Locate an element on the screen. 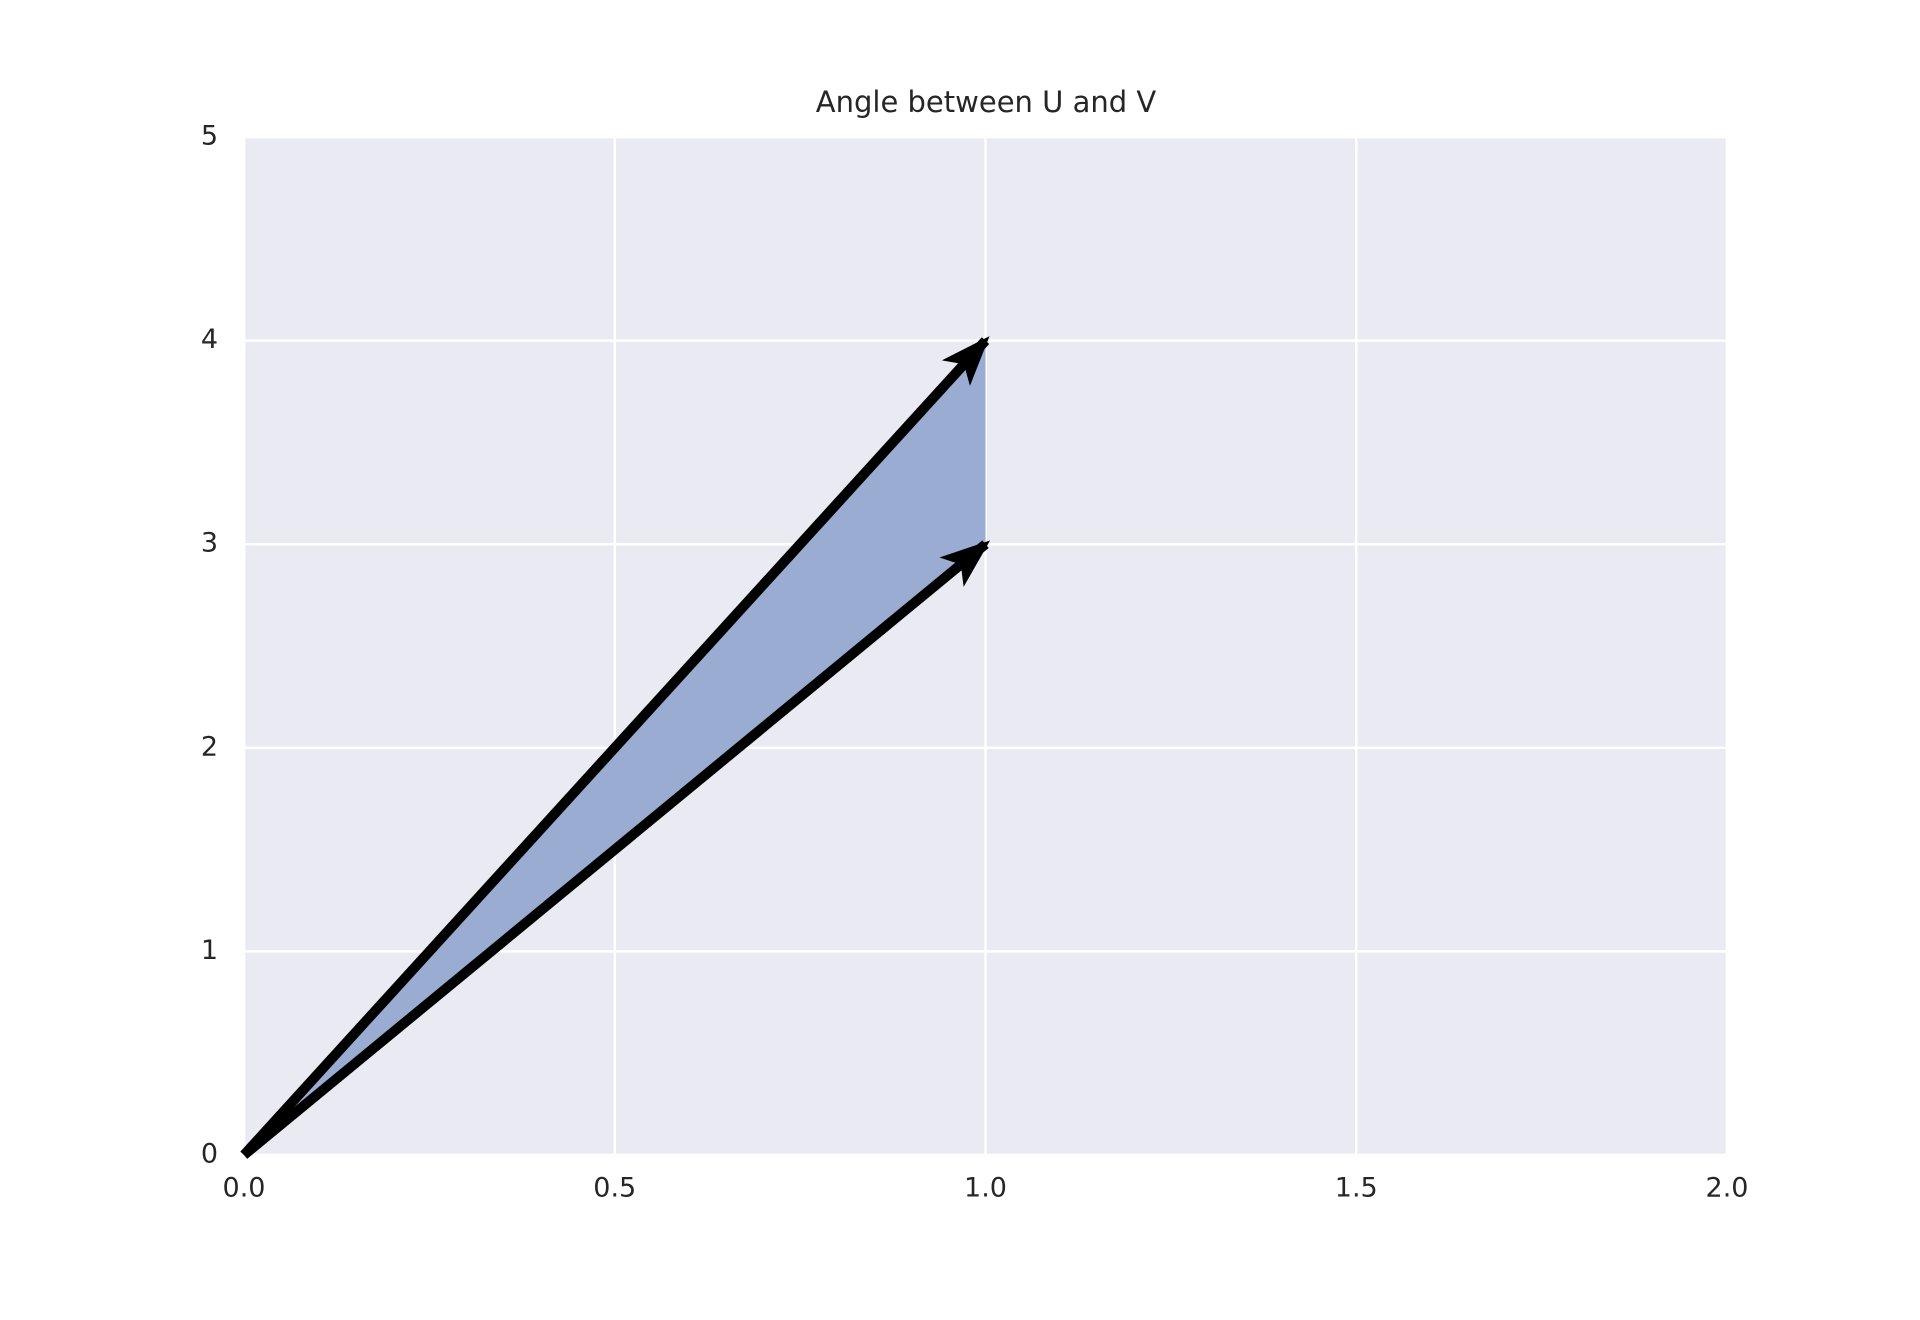  x-tick-label: 1.0 is located at coordinates (985, 1188).